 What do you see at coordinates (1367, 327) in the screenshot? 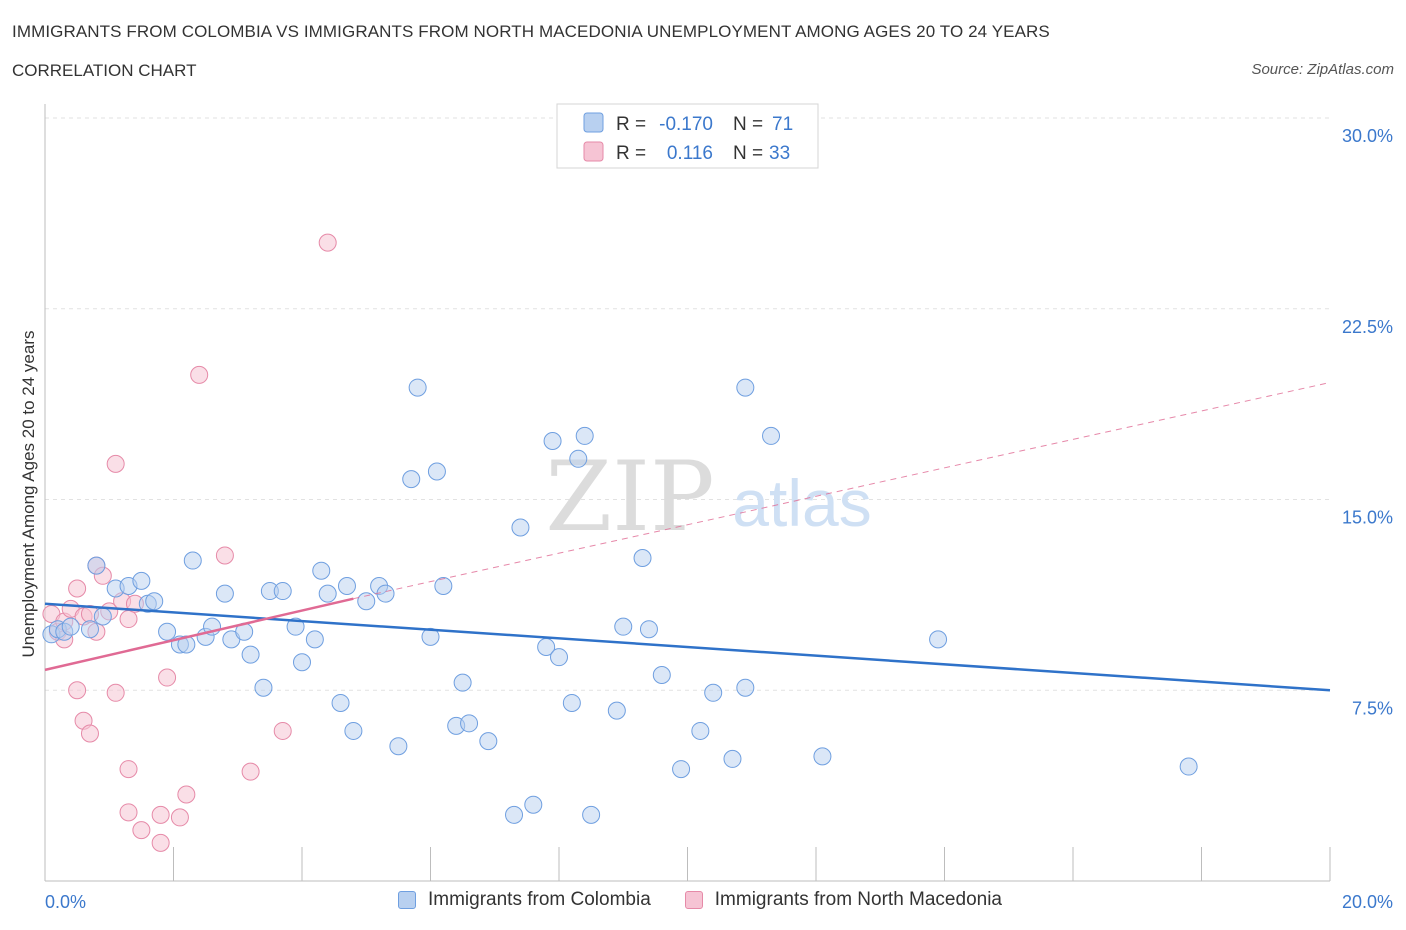
I see `y-tick-label: 22.5%` at bounding box center [1367, 327].